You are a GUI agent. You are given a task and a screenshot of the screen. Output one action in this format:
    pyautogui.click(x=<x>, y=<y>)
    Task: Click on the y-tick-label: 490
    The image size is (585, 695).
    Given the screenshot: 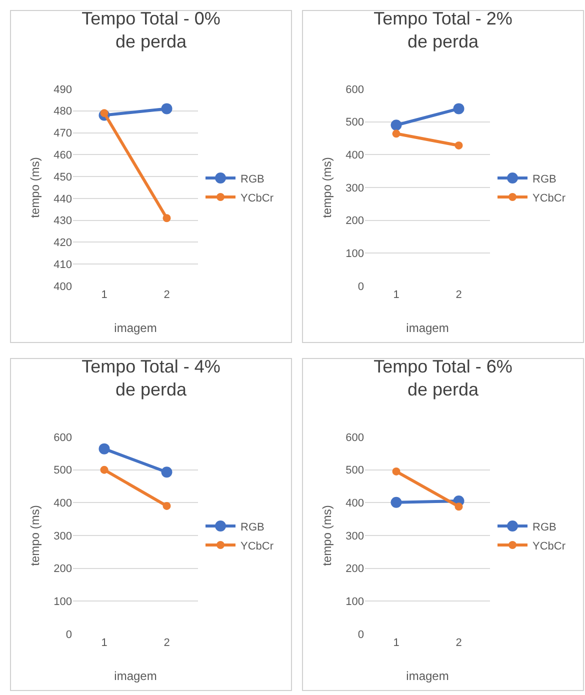 What is the action you would take?
    pyautogui.click(x=63, y=90)
    